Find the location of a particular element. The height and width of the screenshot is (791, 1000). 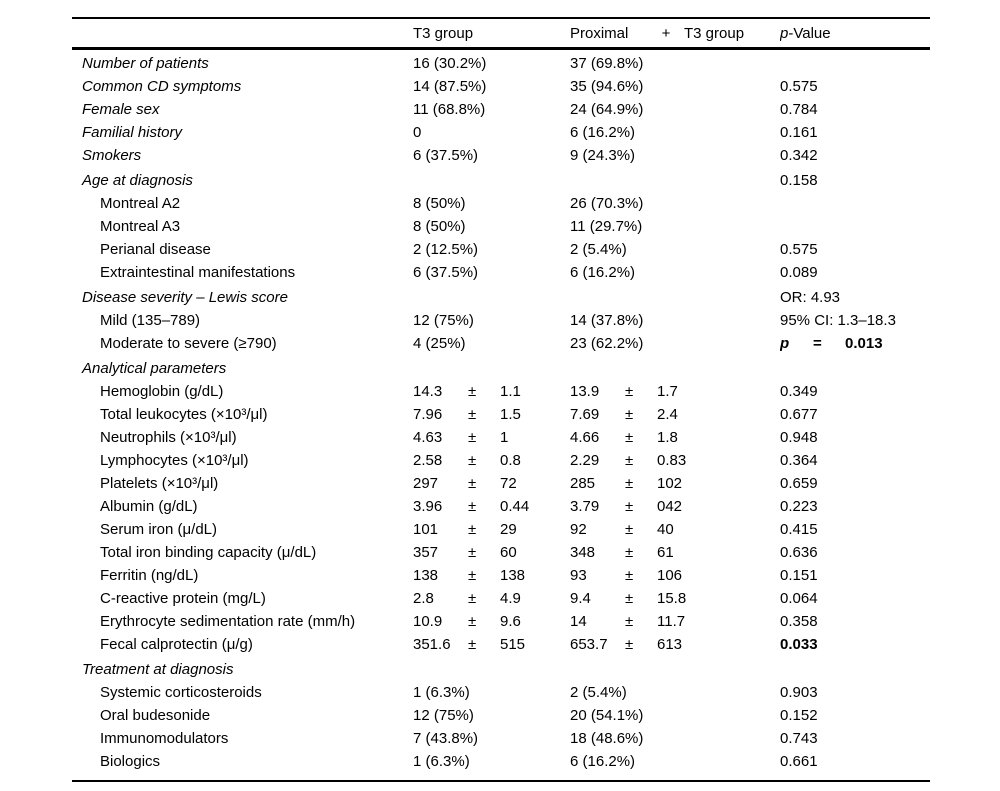

row-label: Albumin (g/dL) is located at coordinates (149, 506).